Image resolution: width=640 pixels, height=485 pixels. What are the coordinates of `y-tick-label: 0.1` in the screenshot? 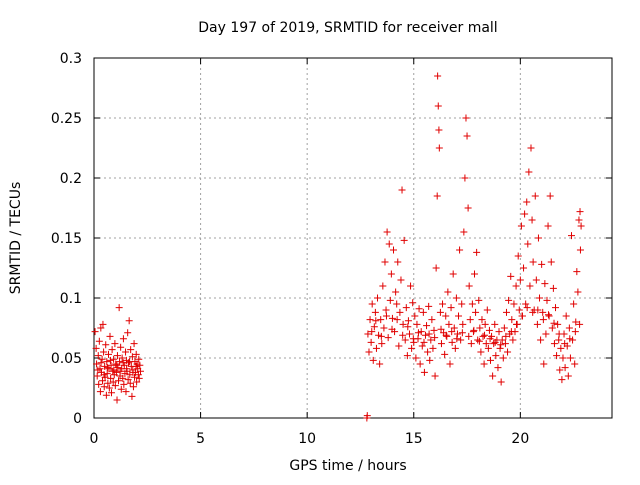 It's located at (71, 299).